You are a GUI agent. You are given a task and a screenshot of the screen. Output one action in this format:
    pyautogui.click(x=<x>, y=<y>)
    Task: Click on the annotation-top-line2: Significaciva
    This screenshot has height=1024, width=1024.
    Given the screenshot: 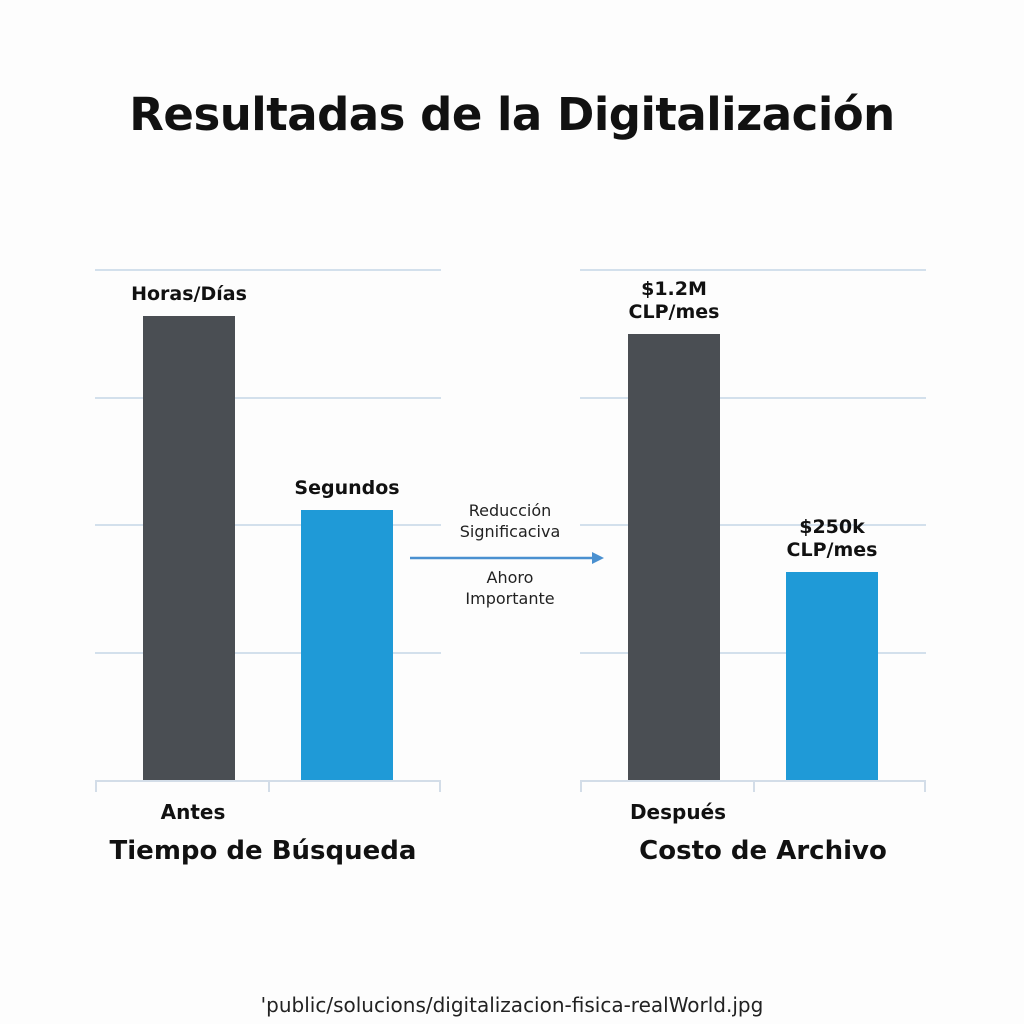 What is the action you would take?
    pyautogui.click(x=510, y=531)
    